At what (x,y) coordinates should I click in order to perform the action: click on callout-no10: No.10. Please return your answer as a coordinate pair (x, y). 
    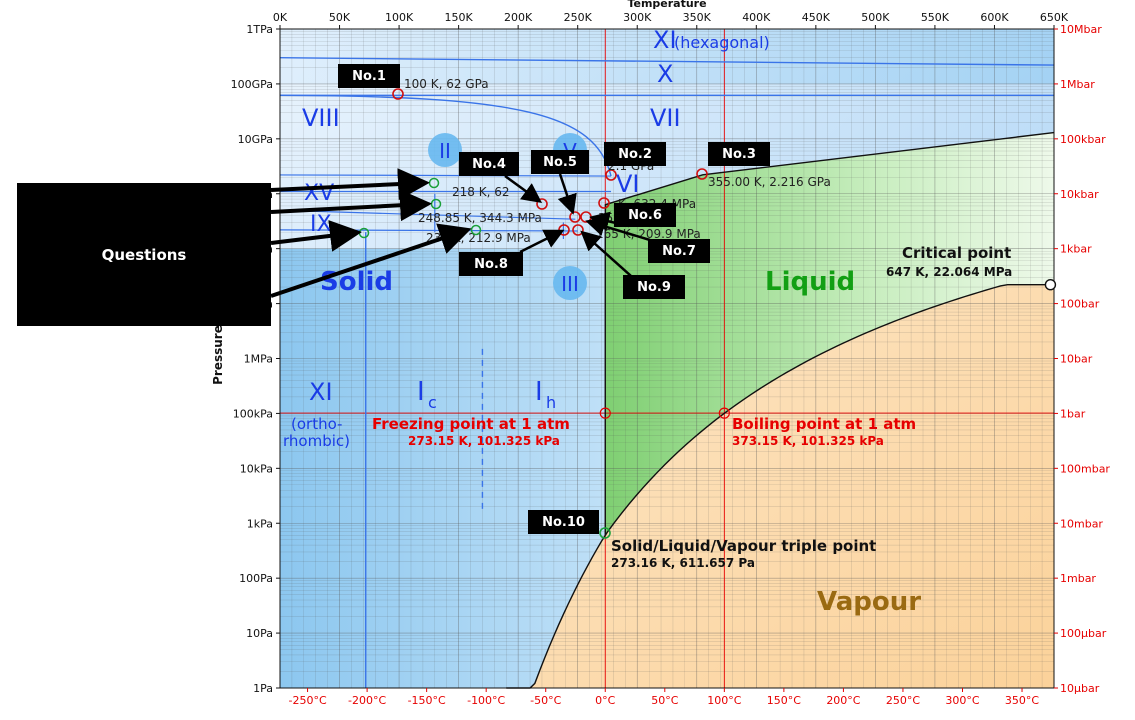
    Looking at the image, I should click on (563, 522).